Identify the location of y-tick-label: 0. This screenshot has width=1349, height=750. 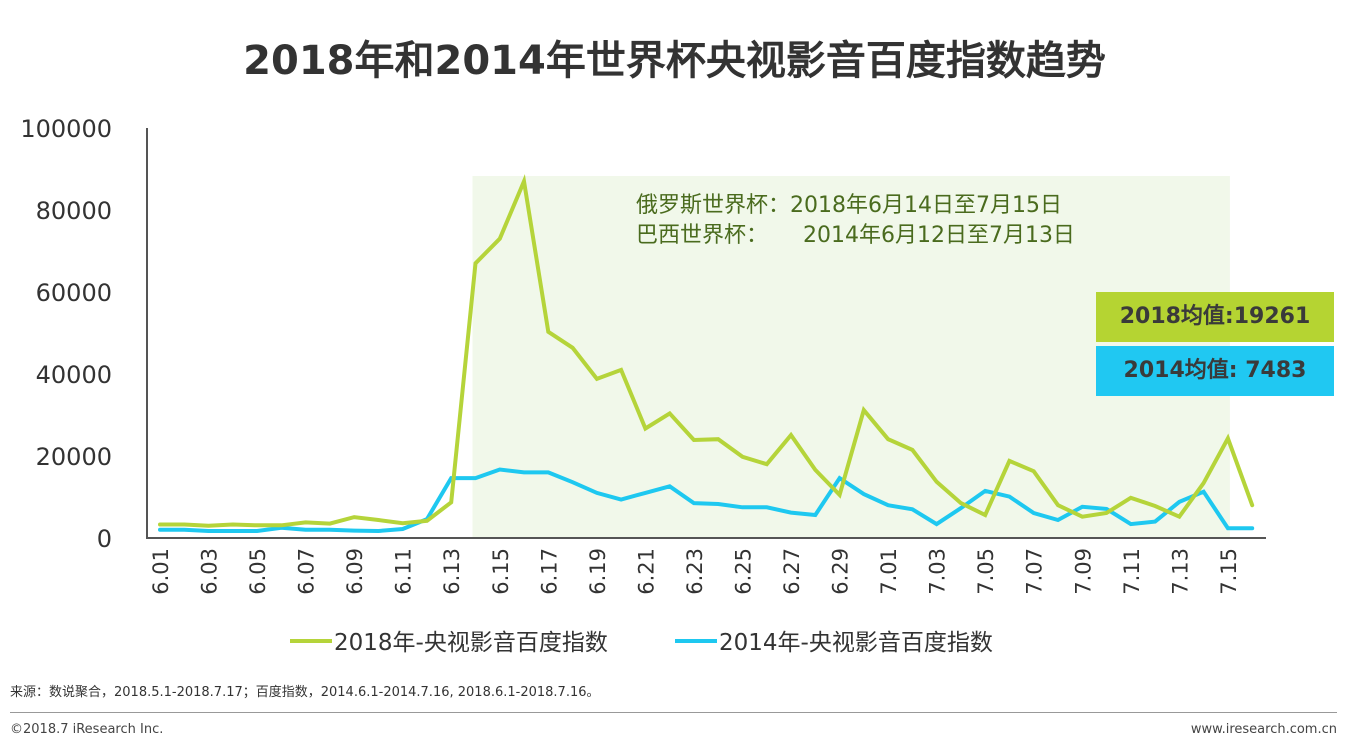
(104, 539).